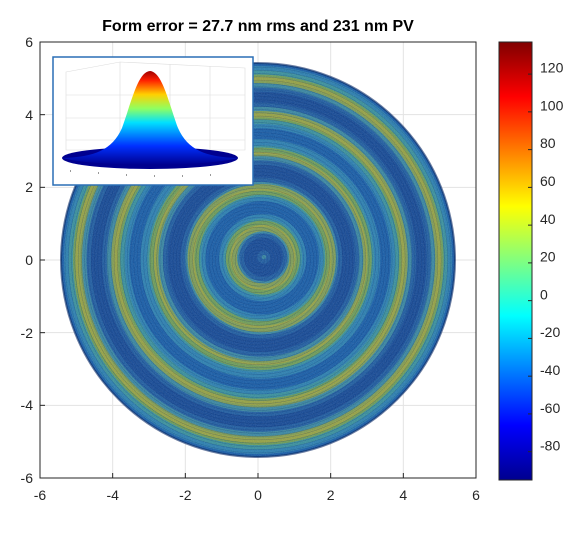 The width and height of the screenshot is (581, 540). Describe the element at coordinates (550, 370) in the screenshot. I see `colorbar-label: -40` at that location.